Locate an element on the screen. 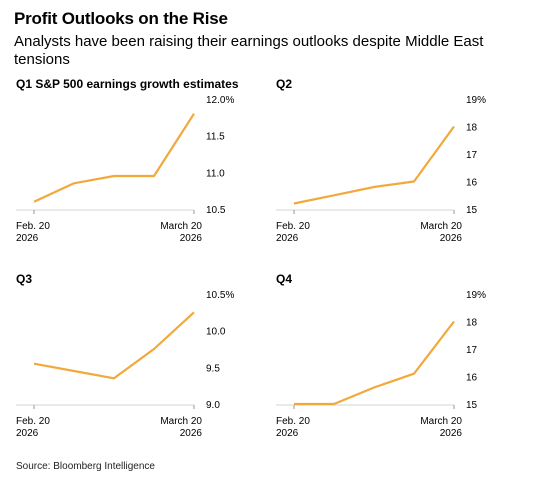 The height and width of the screenshot is (483, 536). chart-q4: 15 16 17 18 19% Feb. 20 2026 March 20 2026 is located at coordinates (381, 364).